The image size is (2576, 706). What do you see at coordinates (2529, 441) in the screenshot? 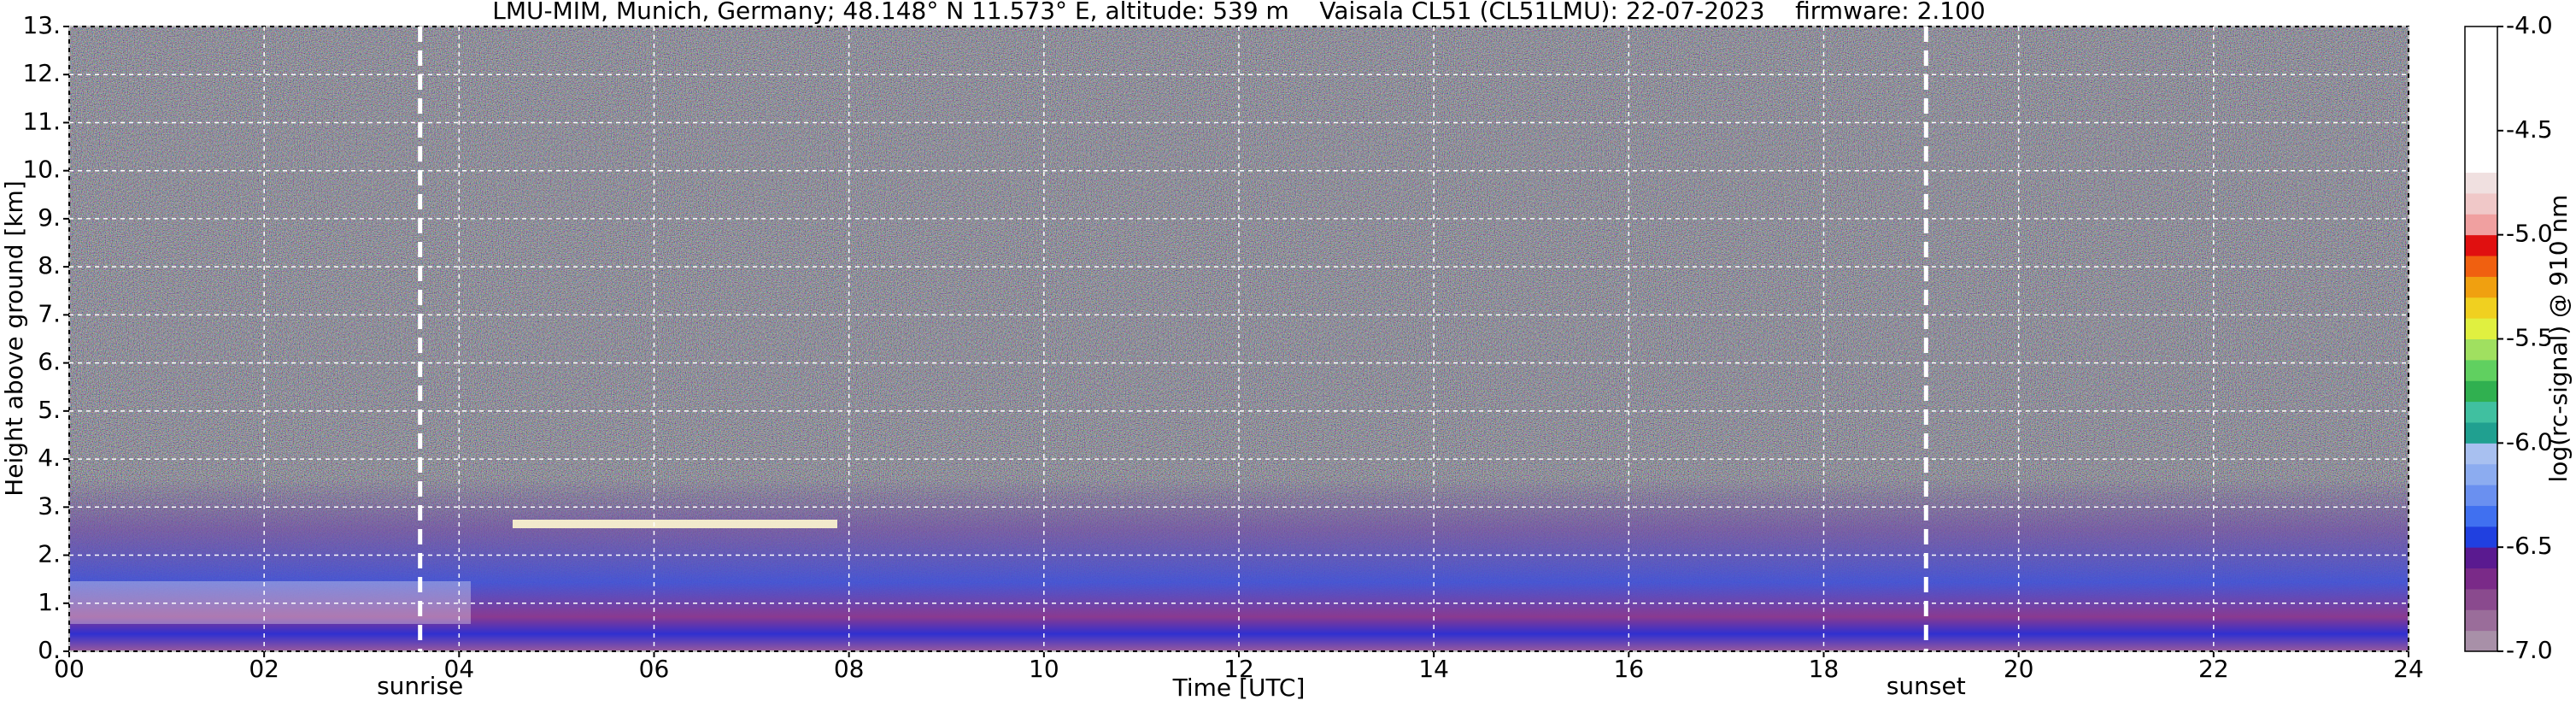
I see `colorbar-tick-label: -6.0` at bounding box center [2529, 441].